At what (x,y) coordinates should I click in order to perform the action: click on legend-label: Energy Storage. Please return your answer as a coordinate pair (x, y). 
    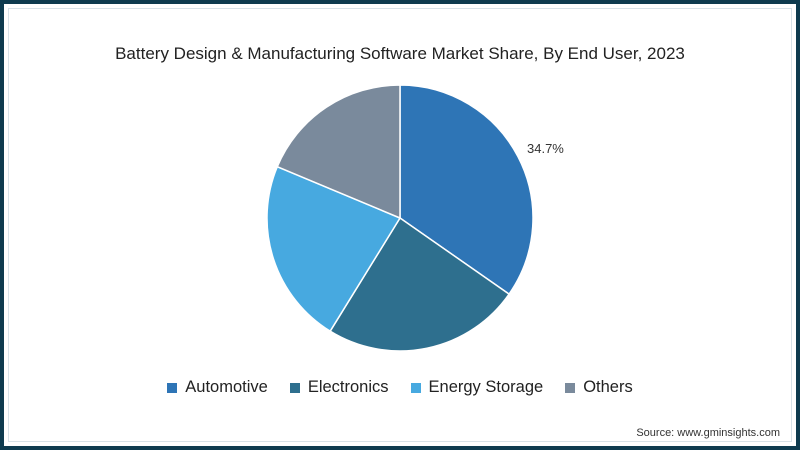
    Looking at the image, I should click on (486, 387).